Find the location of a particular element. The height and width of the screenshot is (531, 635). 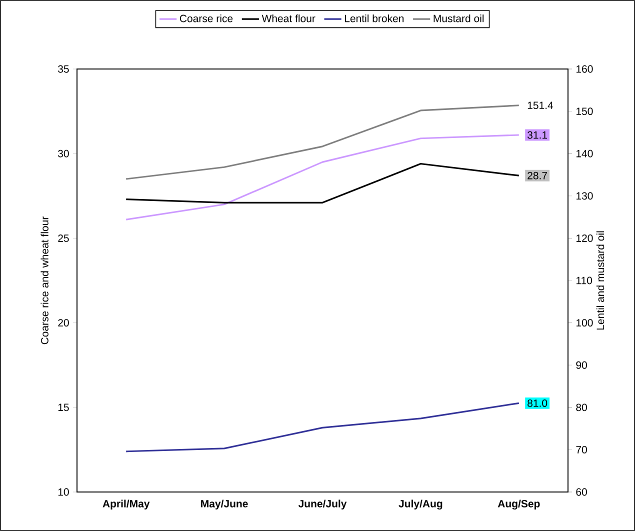

x-tick-label: June/July is located at coordinates (322, 505).